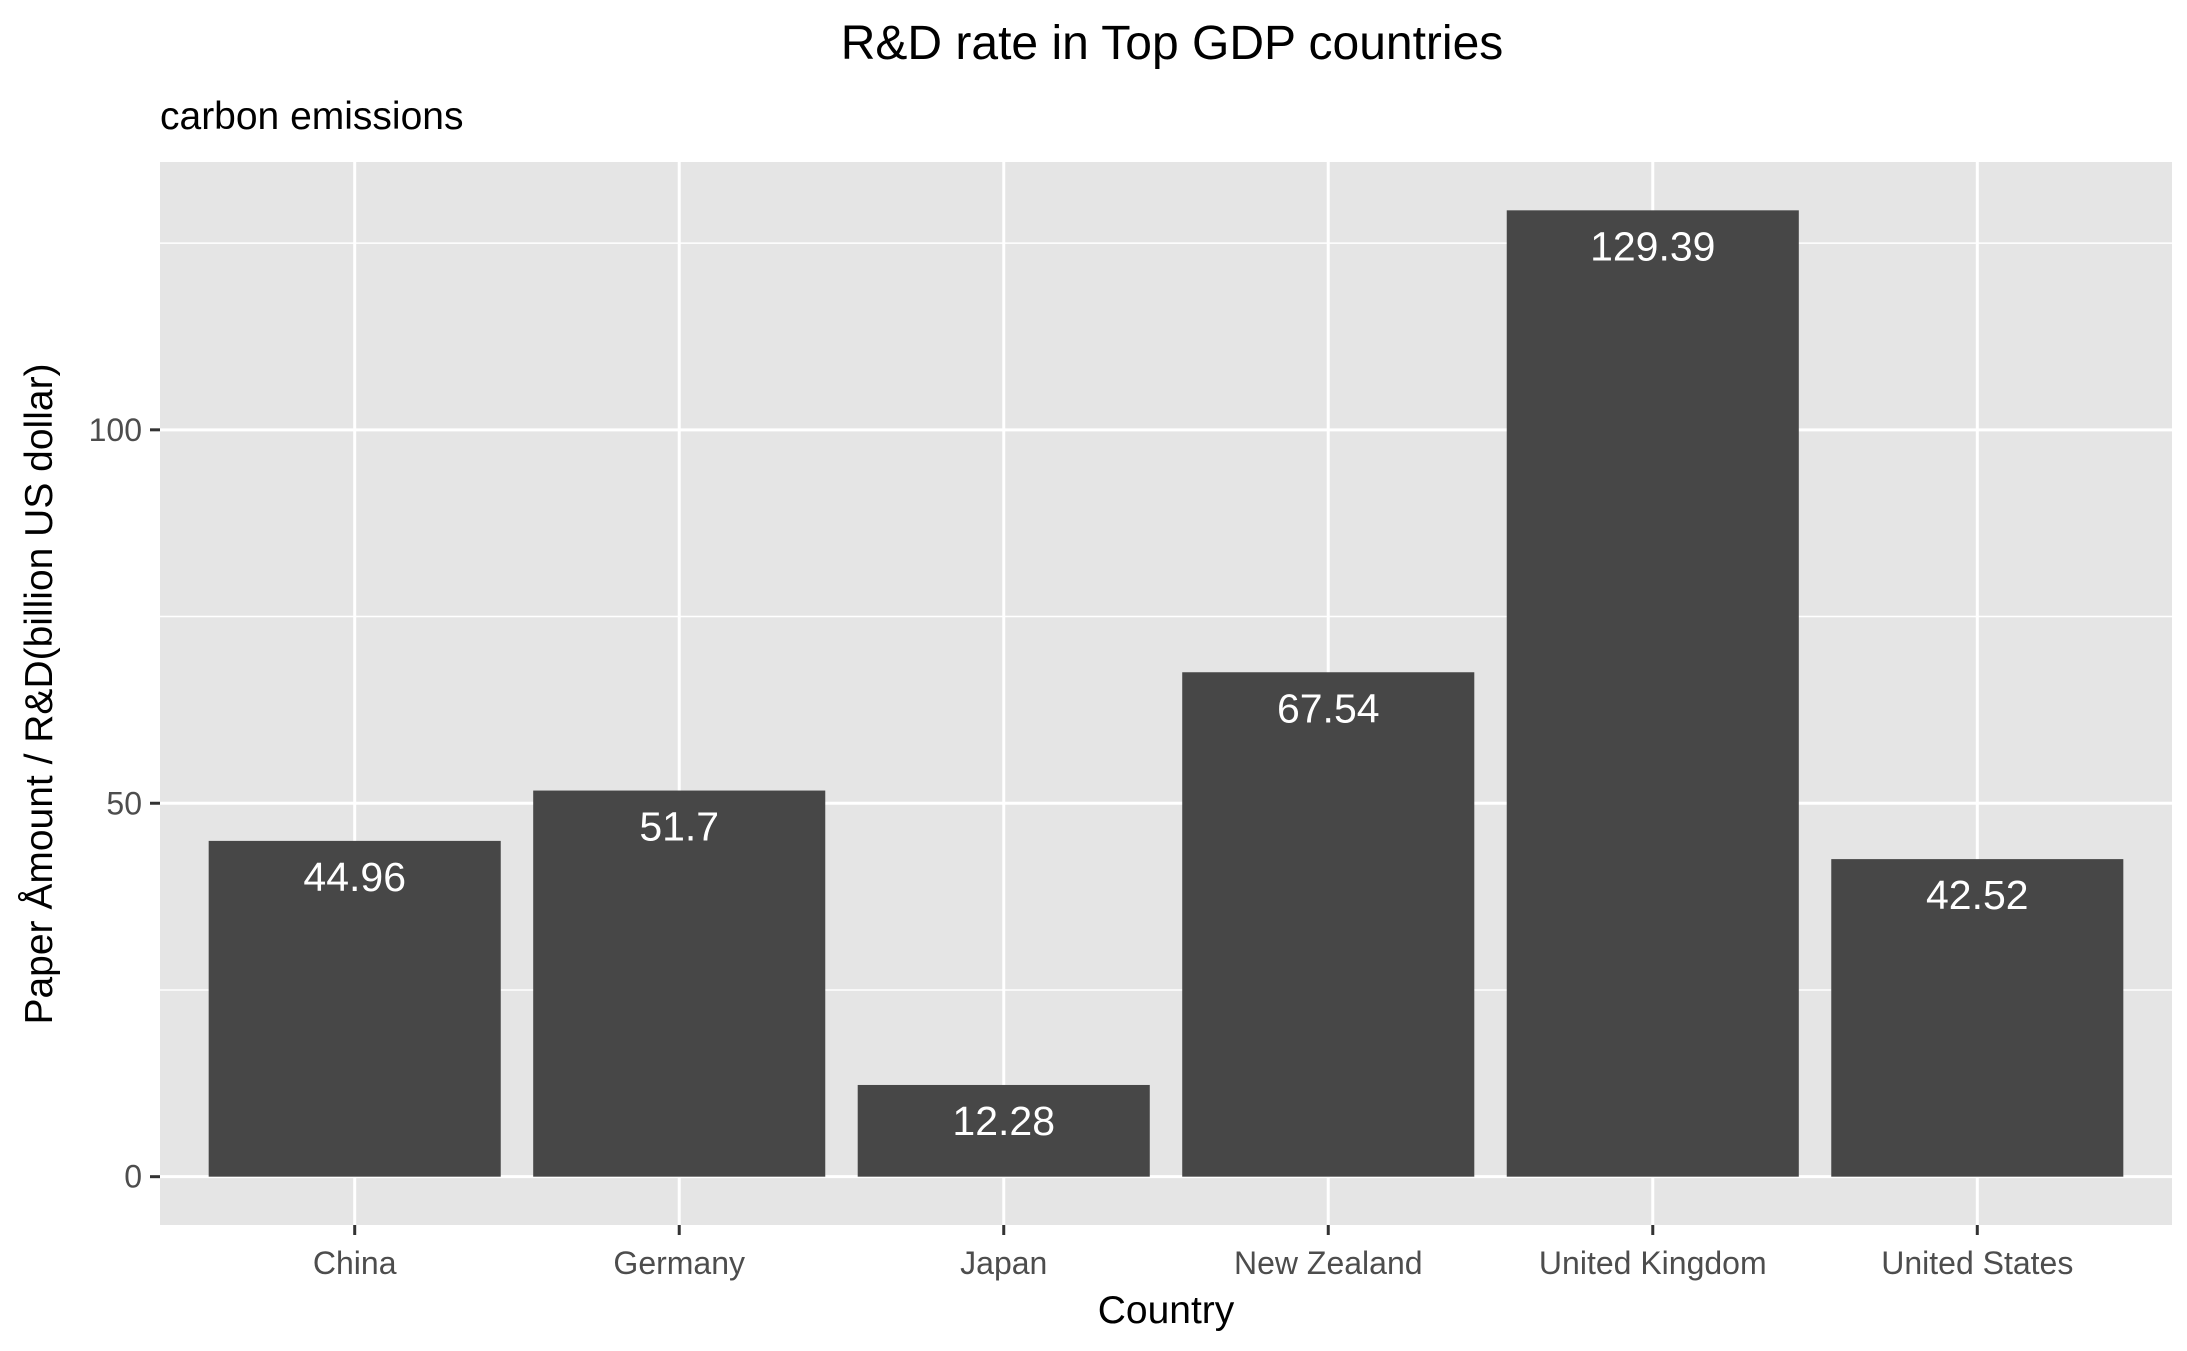  What do you see at coordinates (1328, 1263) in the screenshot?
I see `x-tick-label: New Zealand` at bounding box center [1328, 1263].